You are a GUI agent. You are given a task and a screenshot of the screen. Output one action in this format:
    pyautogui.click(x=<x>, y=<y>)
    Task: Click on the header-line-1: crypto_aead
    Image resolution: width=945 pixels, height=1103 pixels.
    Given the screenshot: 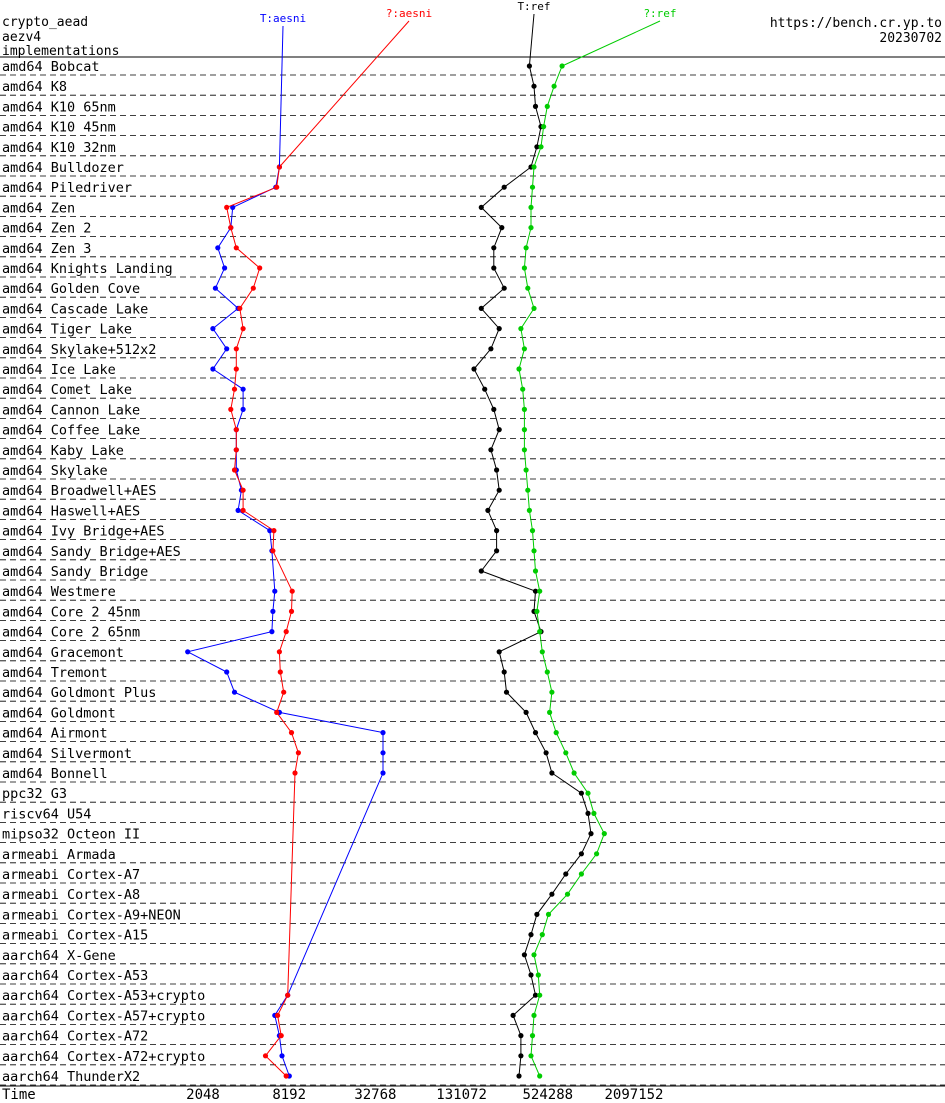 What is the action you would take?
    pyautogui.click(x=45, y=22)
    